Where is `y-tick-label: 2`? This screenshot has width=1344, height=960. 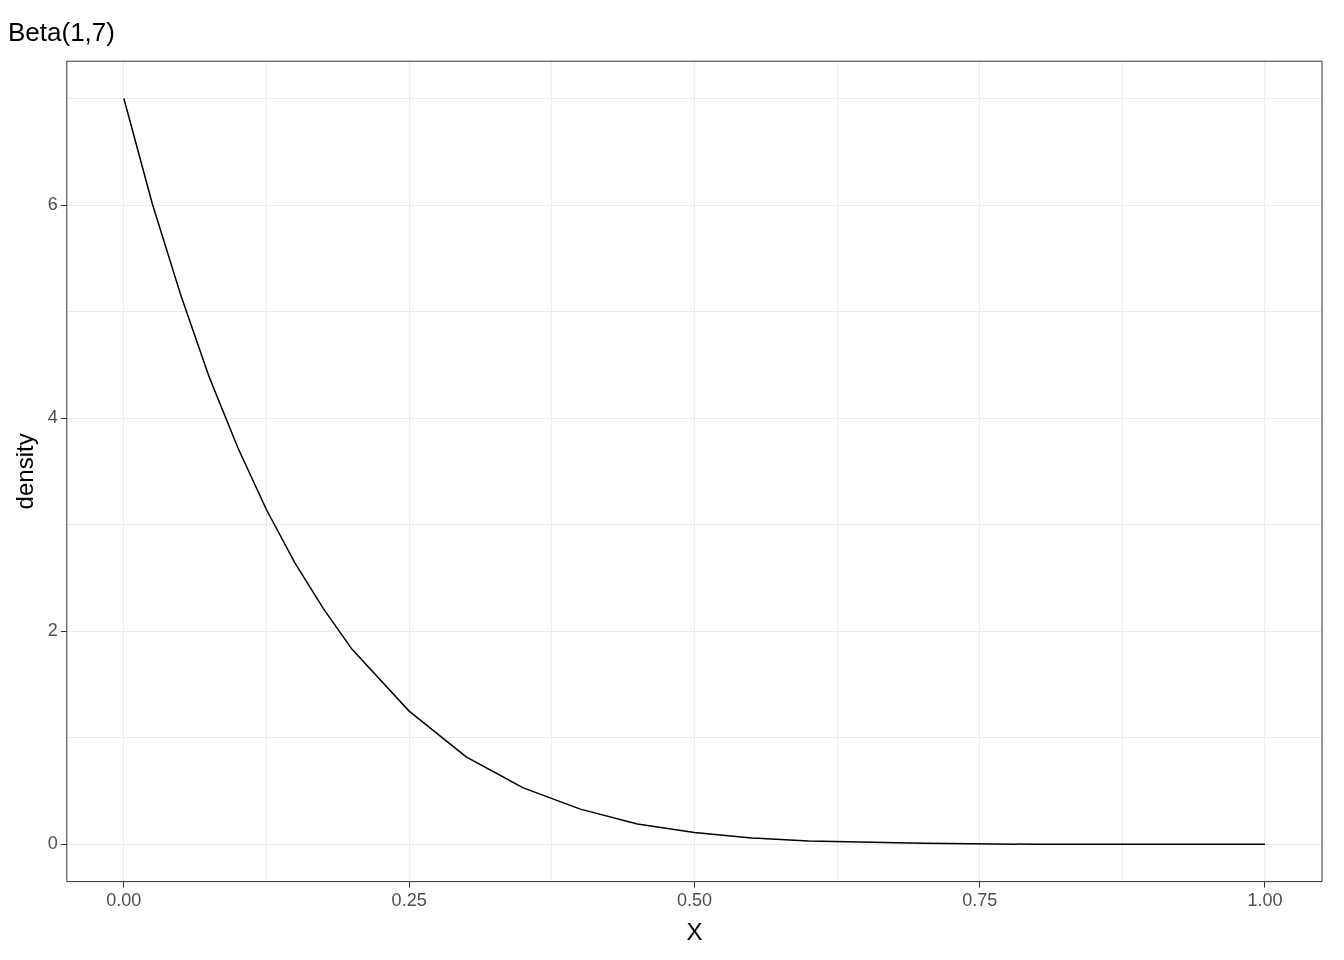
y-tick-label: 2 is located at coordinates (52, 630).